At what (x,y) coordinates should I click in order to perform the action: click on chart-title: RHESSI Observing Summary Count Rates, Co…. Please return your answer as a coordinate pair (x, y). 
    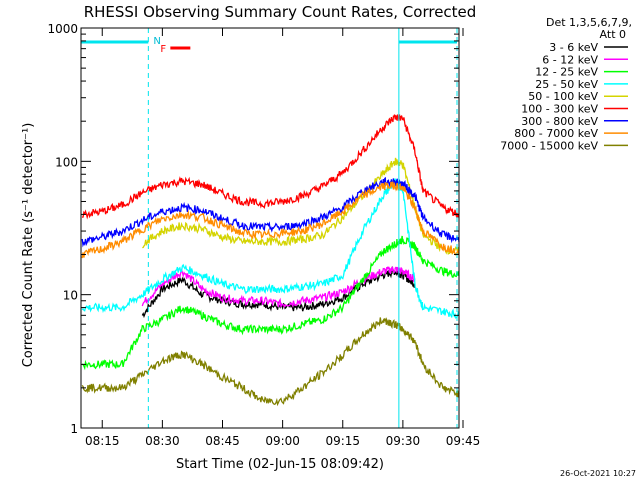
    Looking at the image, I should click on (280, 12).